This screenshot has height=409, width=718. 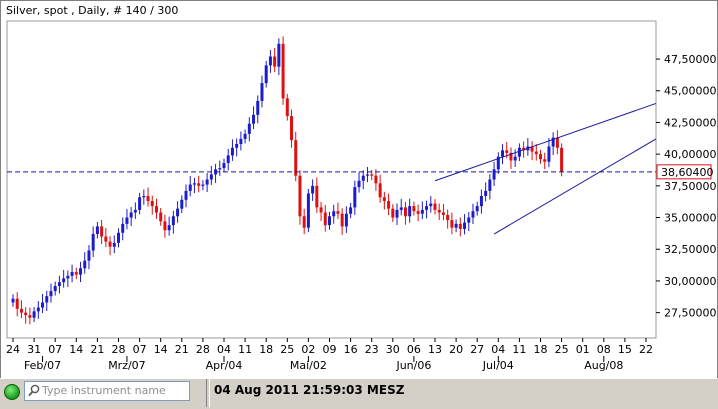 I want to click on month-label: Jul/04, so click(x=498, y=365).